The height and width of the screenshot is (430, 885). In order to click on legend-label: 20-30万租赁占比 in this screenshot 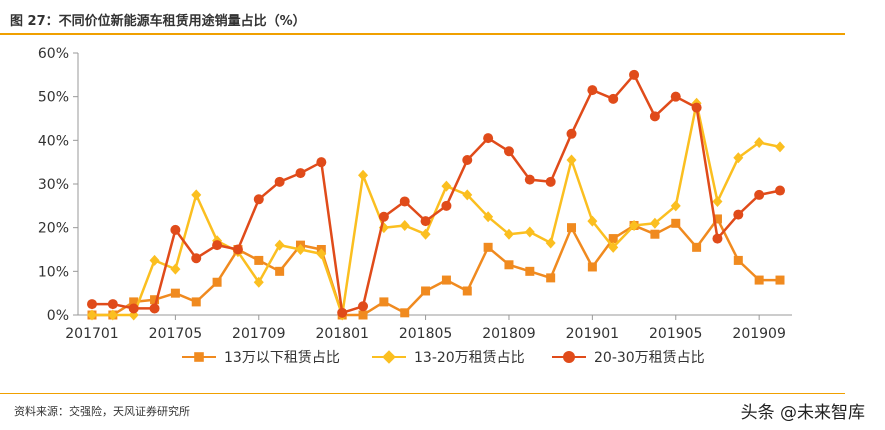, I will do `click(649, 358)`.